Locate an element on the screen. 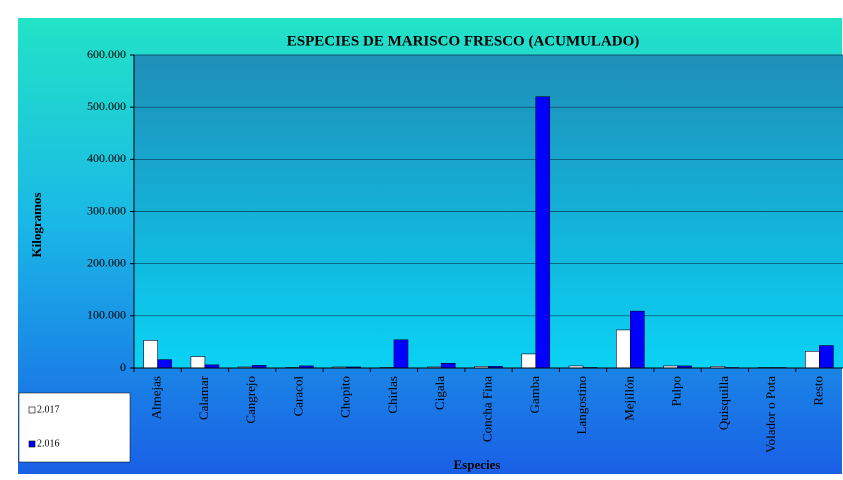  x-tick-label: Gamba is located at coordinates (534, 395).